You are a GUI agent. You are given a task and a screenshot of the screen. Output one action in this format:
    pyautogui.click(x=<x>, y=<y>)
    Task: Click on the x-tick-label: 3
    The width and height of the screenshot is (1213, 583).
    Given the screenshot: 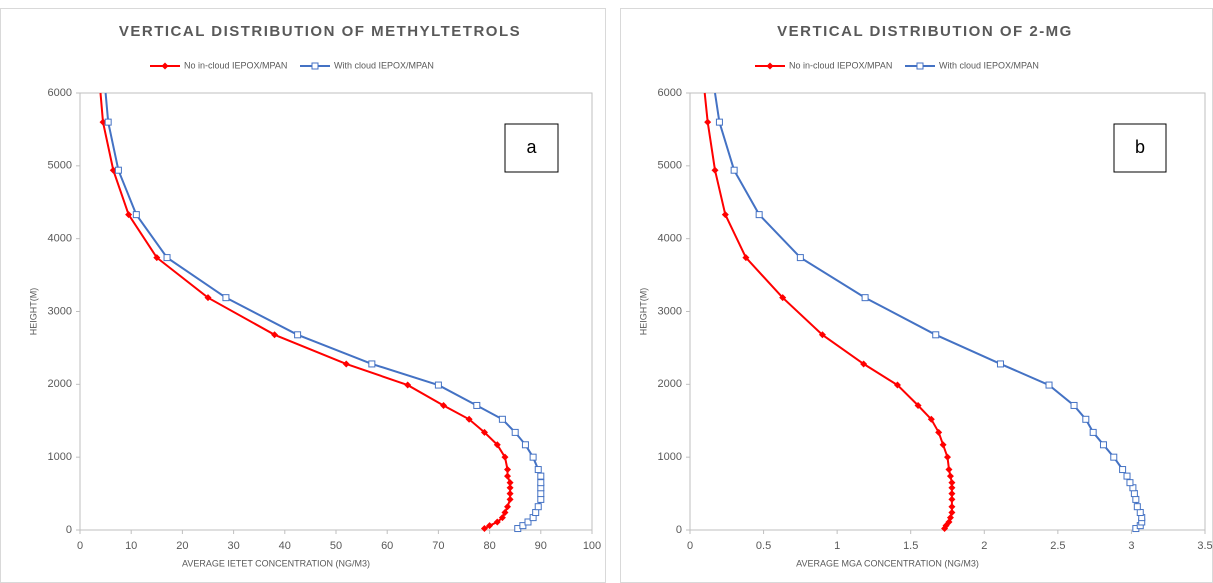 What is the action you would take?
    pyautogui.click(x=1131, y=546)
    